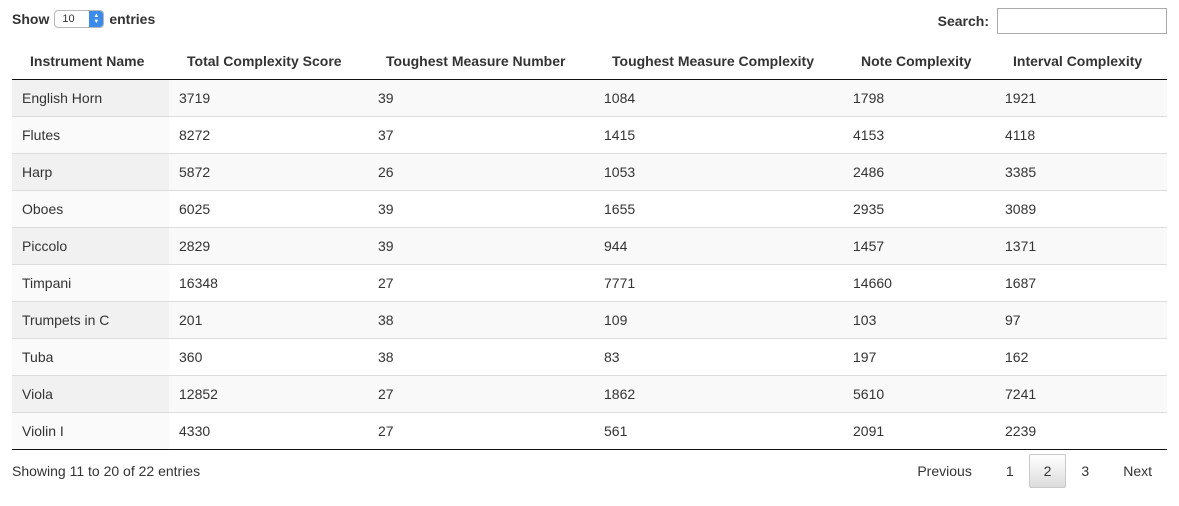  I want to click on page-2-button: 2, so click(1047, 471).